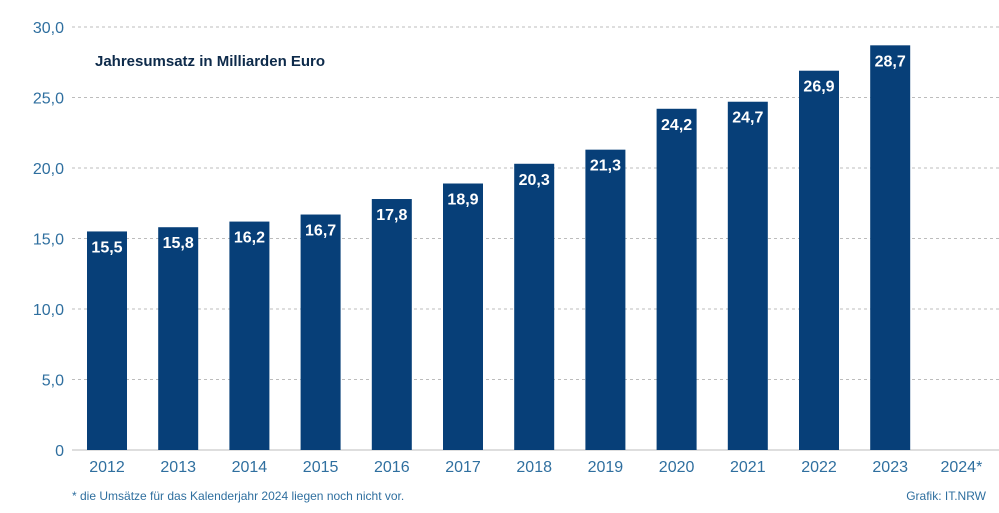  I want to click on bar-value-label: 15,8, so click(178, 243).